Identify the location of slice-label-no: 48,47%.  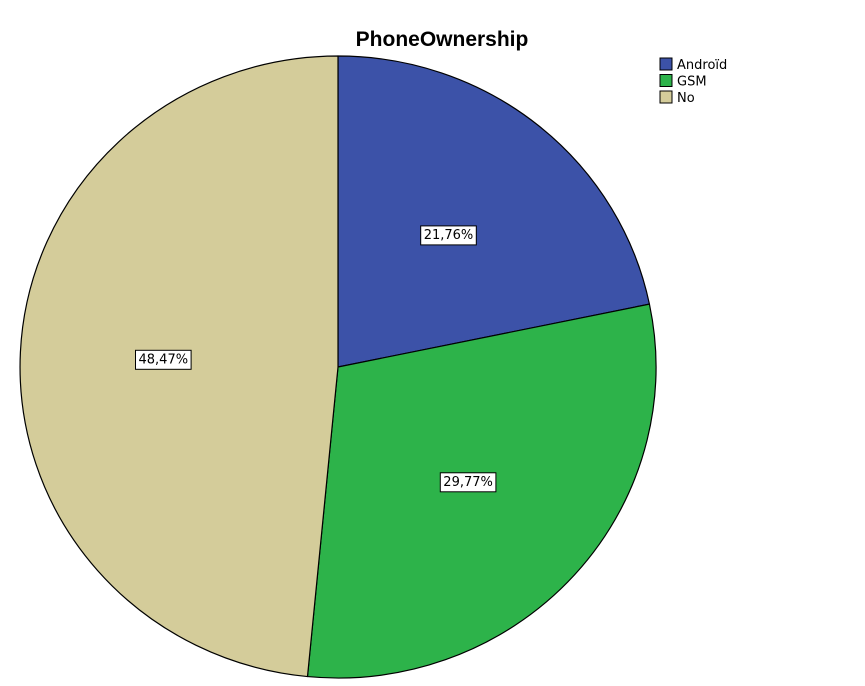
(163, 359).